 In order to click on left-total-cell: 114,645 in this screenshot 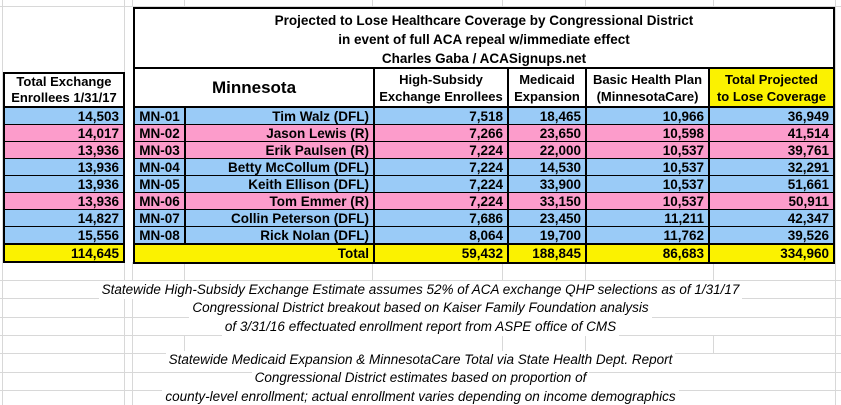, I will do `click(64, 252)`.